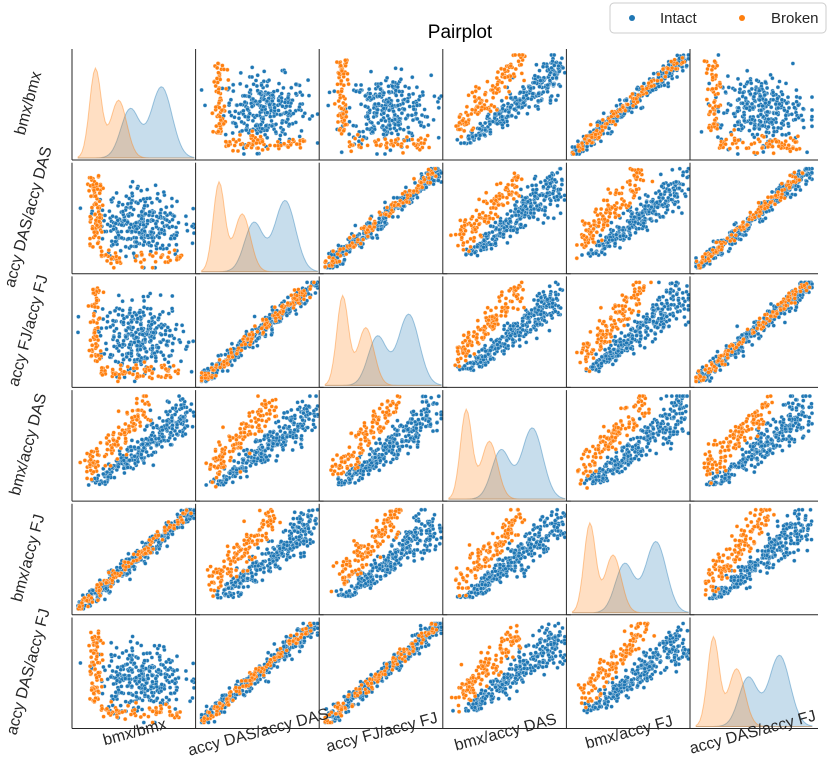 This screenshot has width=830, height=783. I want to click on legend-marker-broken, so click(742, 18).